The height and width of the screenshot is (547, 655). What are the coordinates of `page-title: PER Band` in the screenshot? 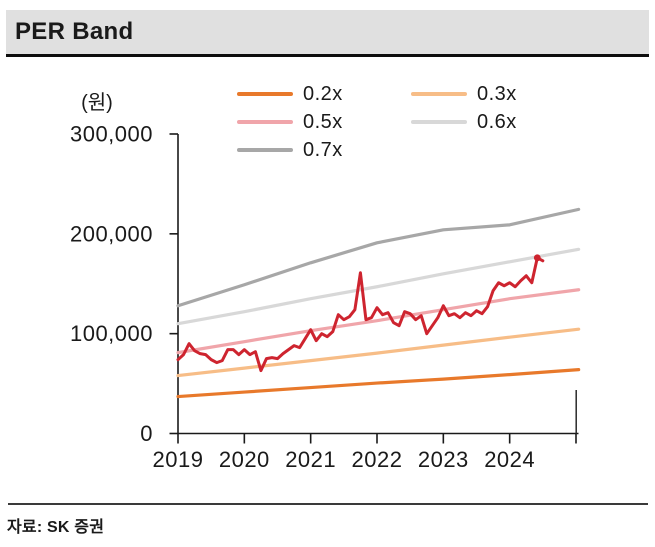 It's located at (74, 31).